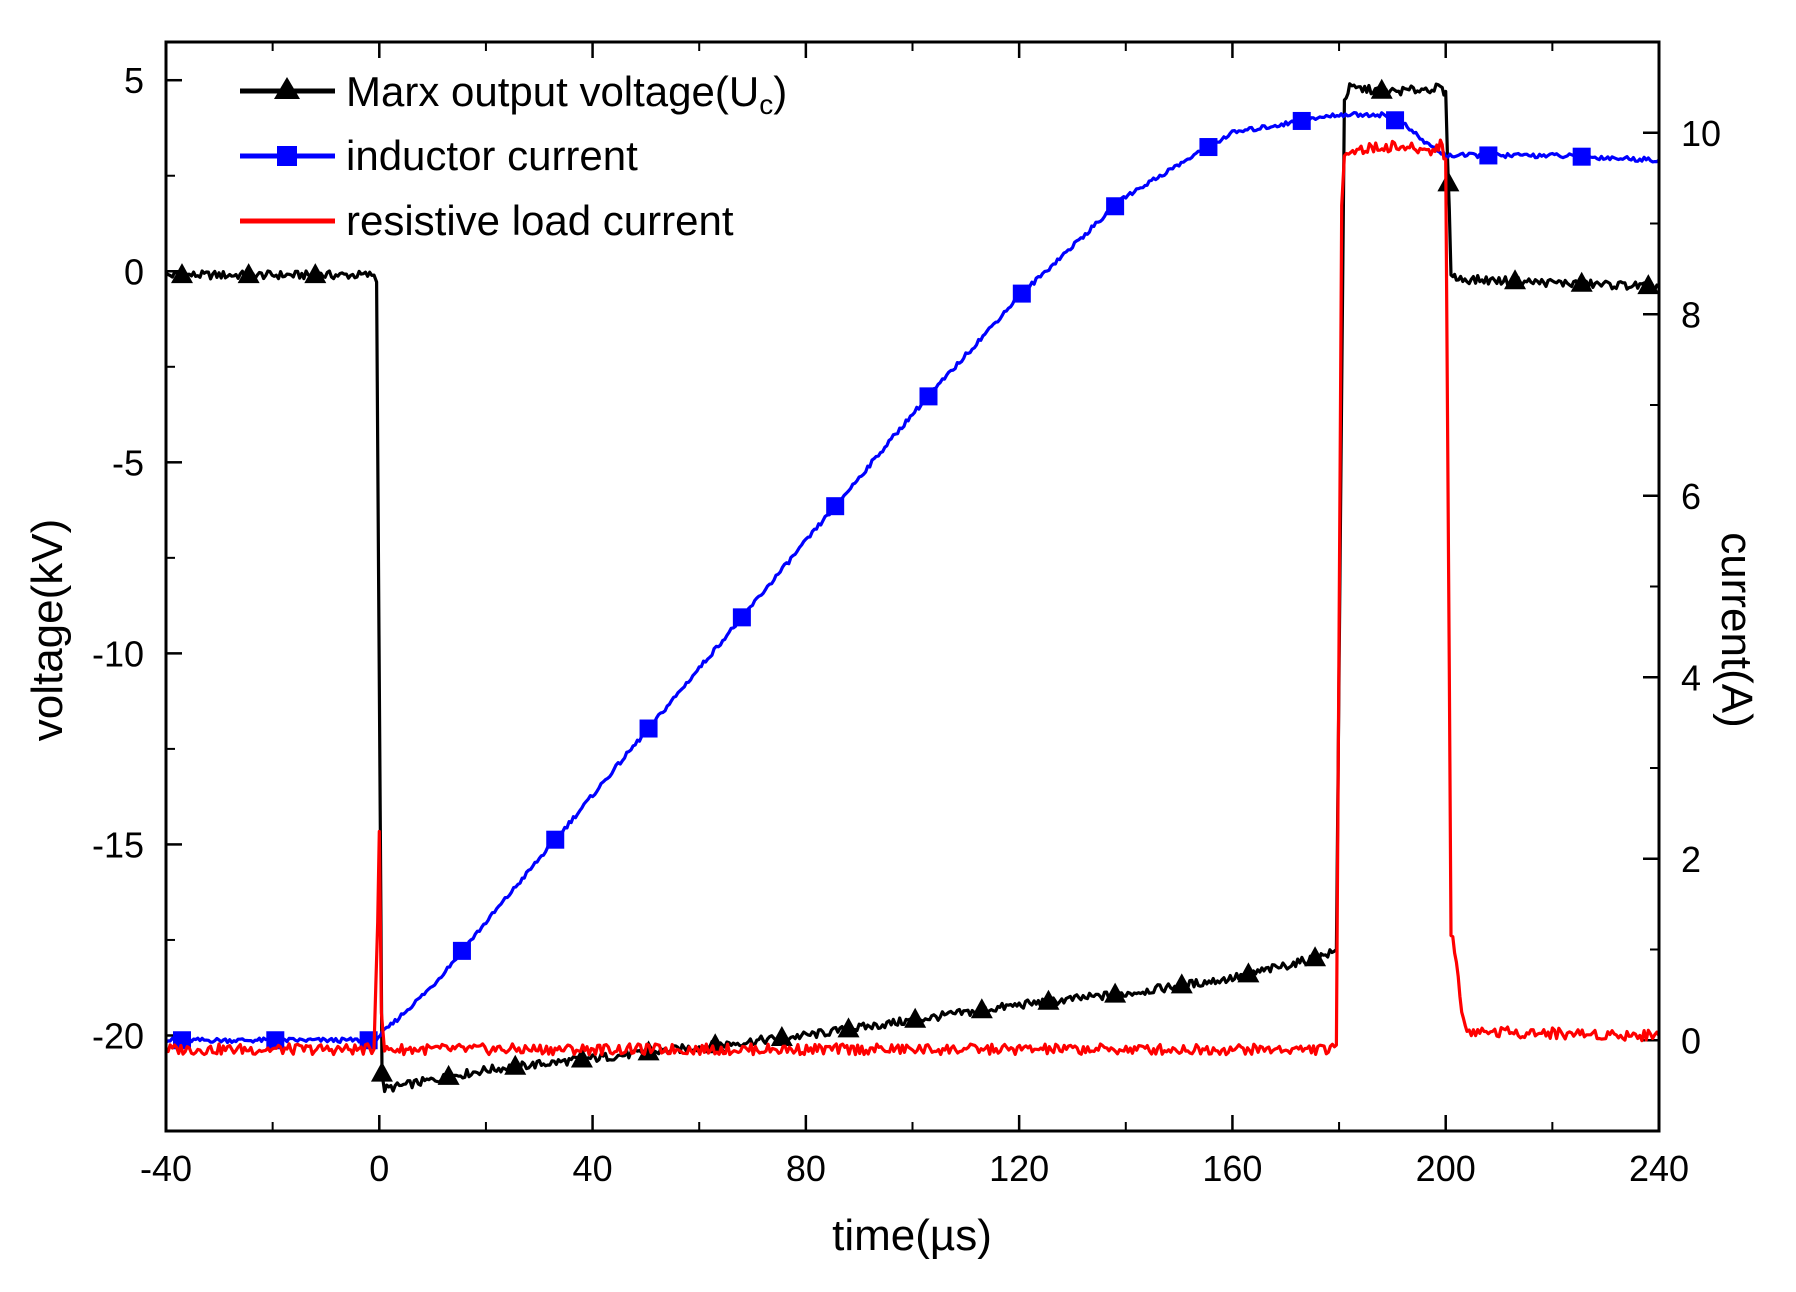 The image size is (1796, 1292). What do you see at coordinates (1701, 133) in the screenshot?
I see `y-right-tick-label: 10` at bounding box center [1701, 133].